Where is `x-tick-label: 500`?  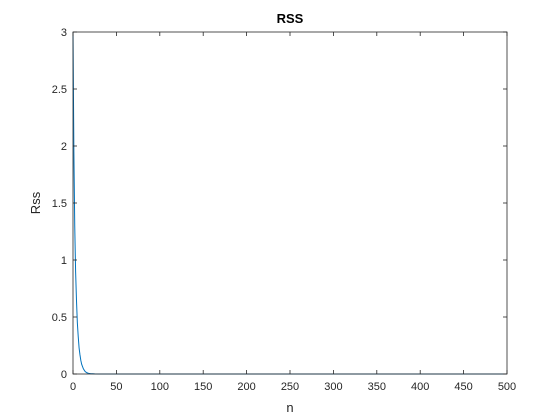
x-tick-label: 500 is located at coordinates (507, 387).